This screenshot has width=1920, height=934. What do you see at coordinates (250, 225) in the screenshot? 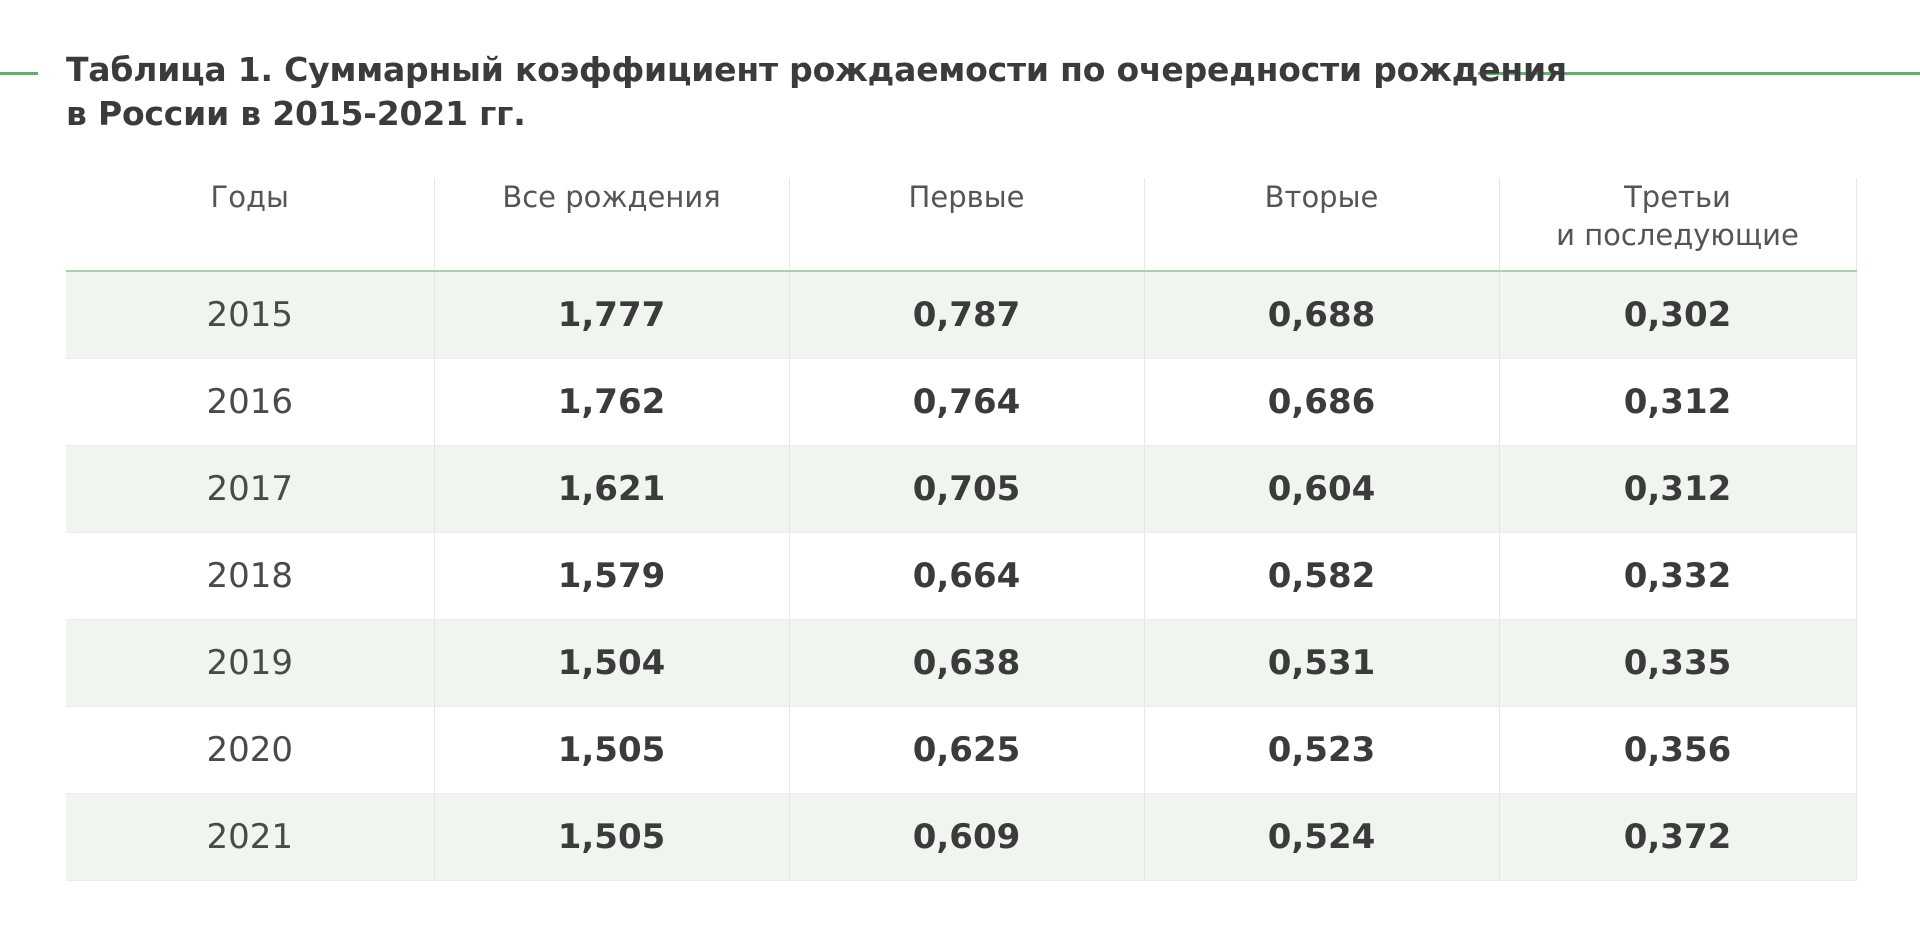
I see `header-years: Годы` at bounding box center [250, 225].